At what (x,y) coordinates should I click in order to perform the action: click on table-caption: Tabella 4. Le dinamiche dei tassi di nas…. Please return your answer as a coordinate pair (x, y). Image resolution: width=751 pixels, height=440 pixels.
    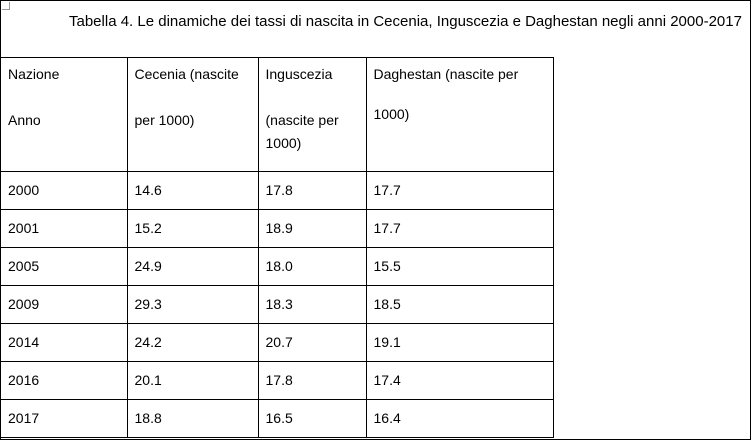
    Looking at the image, I should click on (405, 21).